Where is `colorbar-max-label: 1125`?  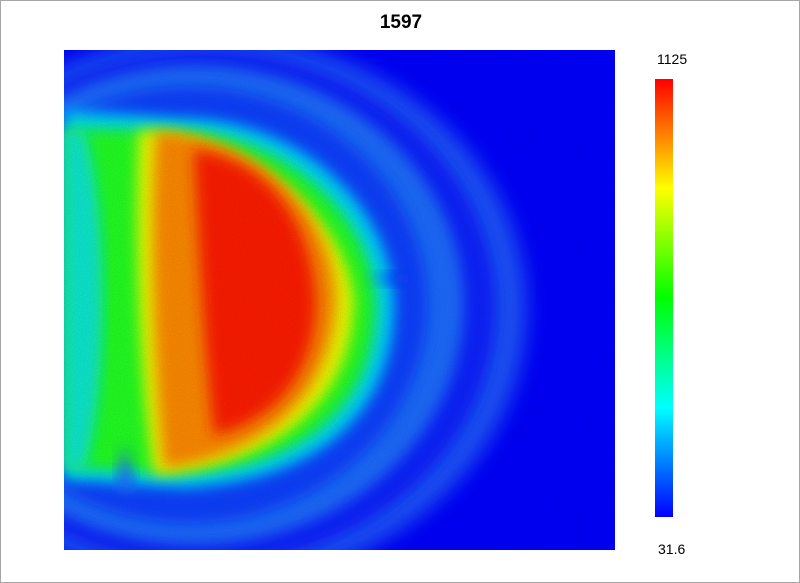
colorbar-max-label: 1125 is located at coordinates (672, 59).